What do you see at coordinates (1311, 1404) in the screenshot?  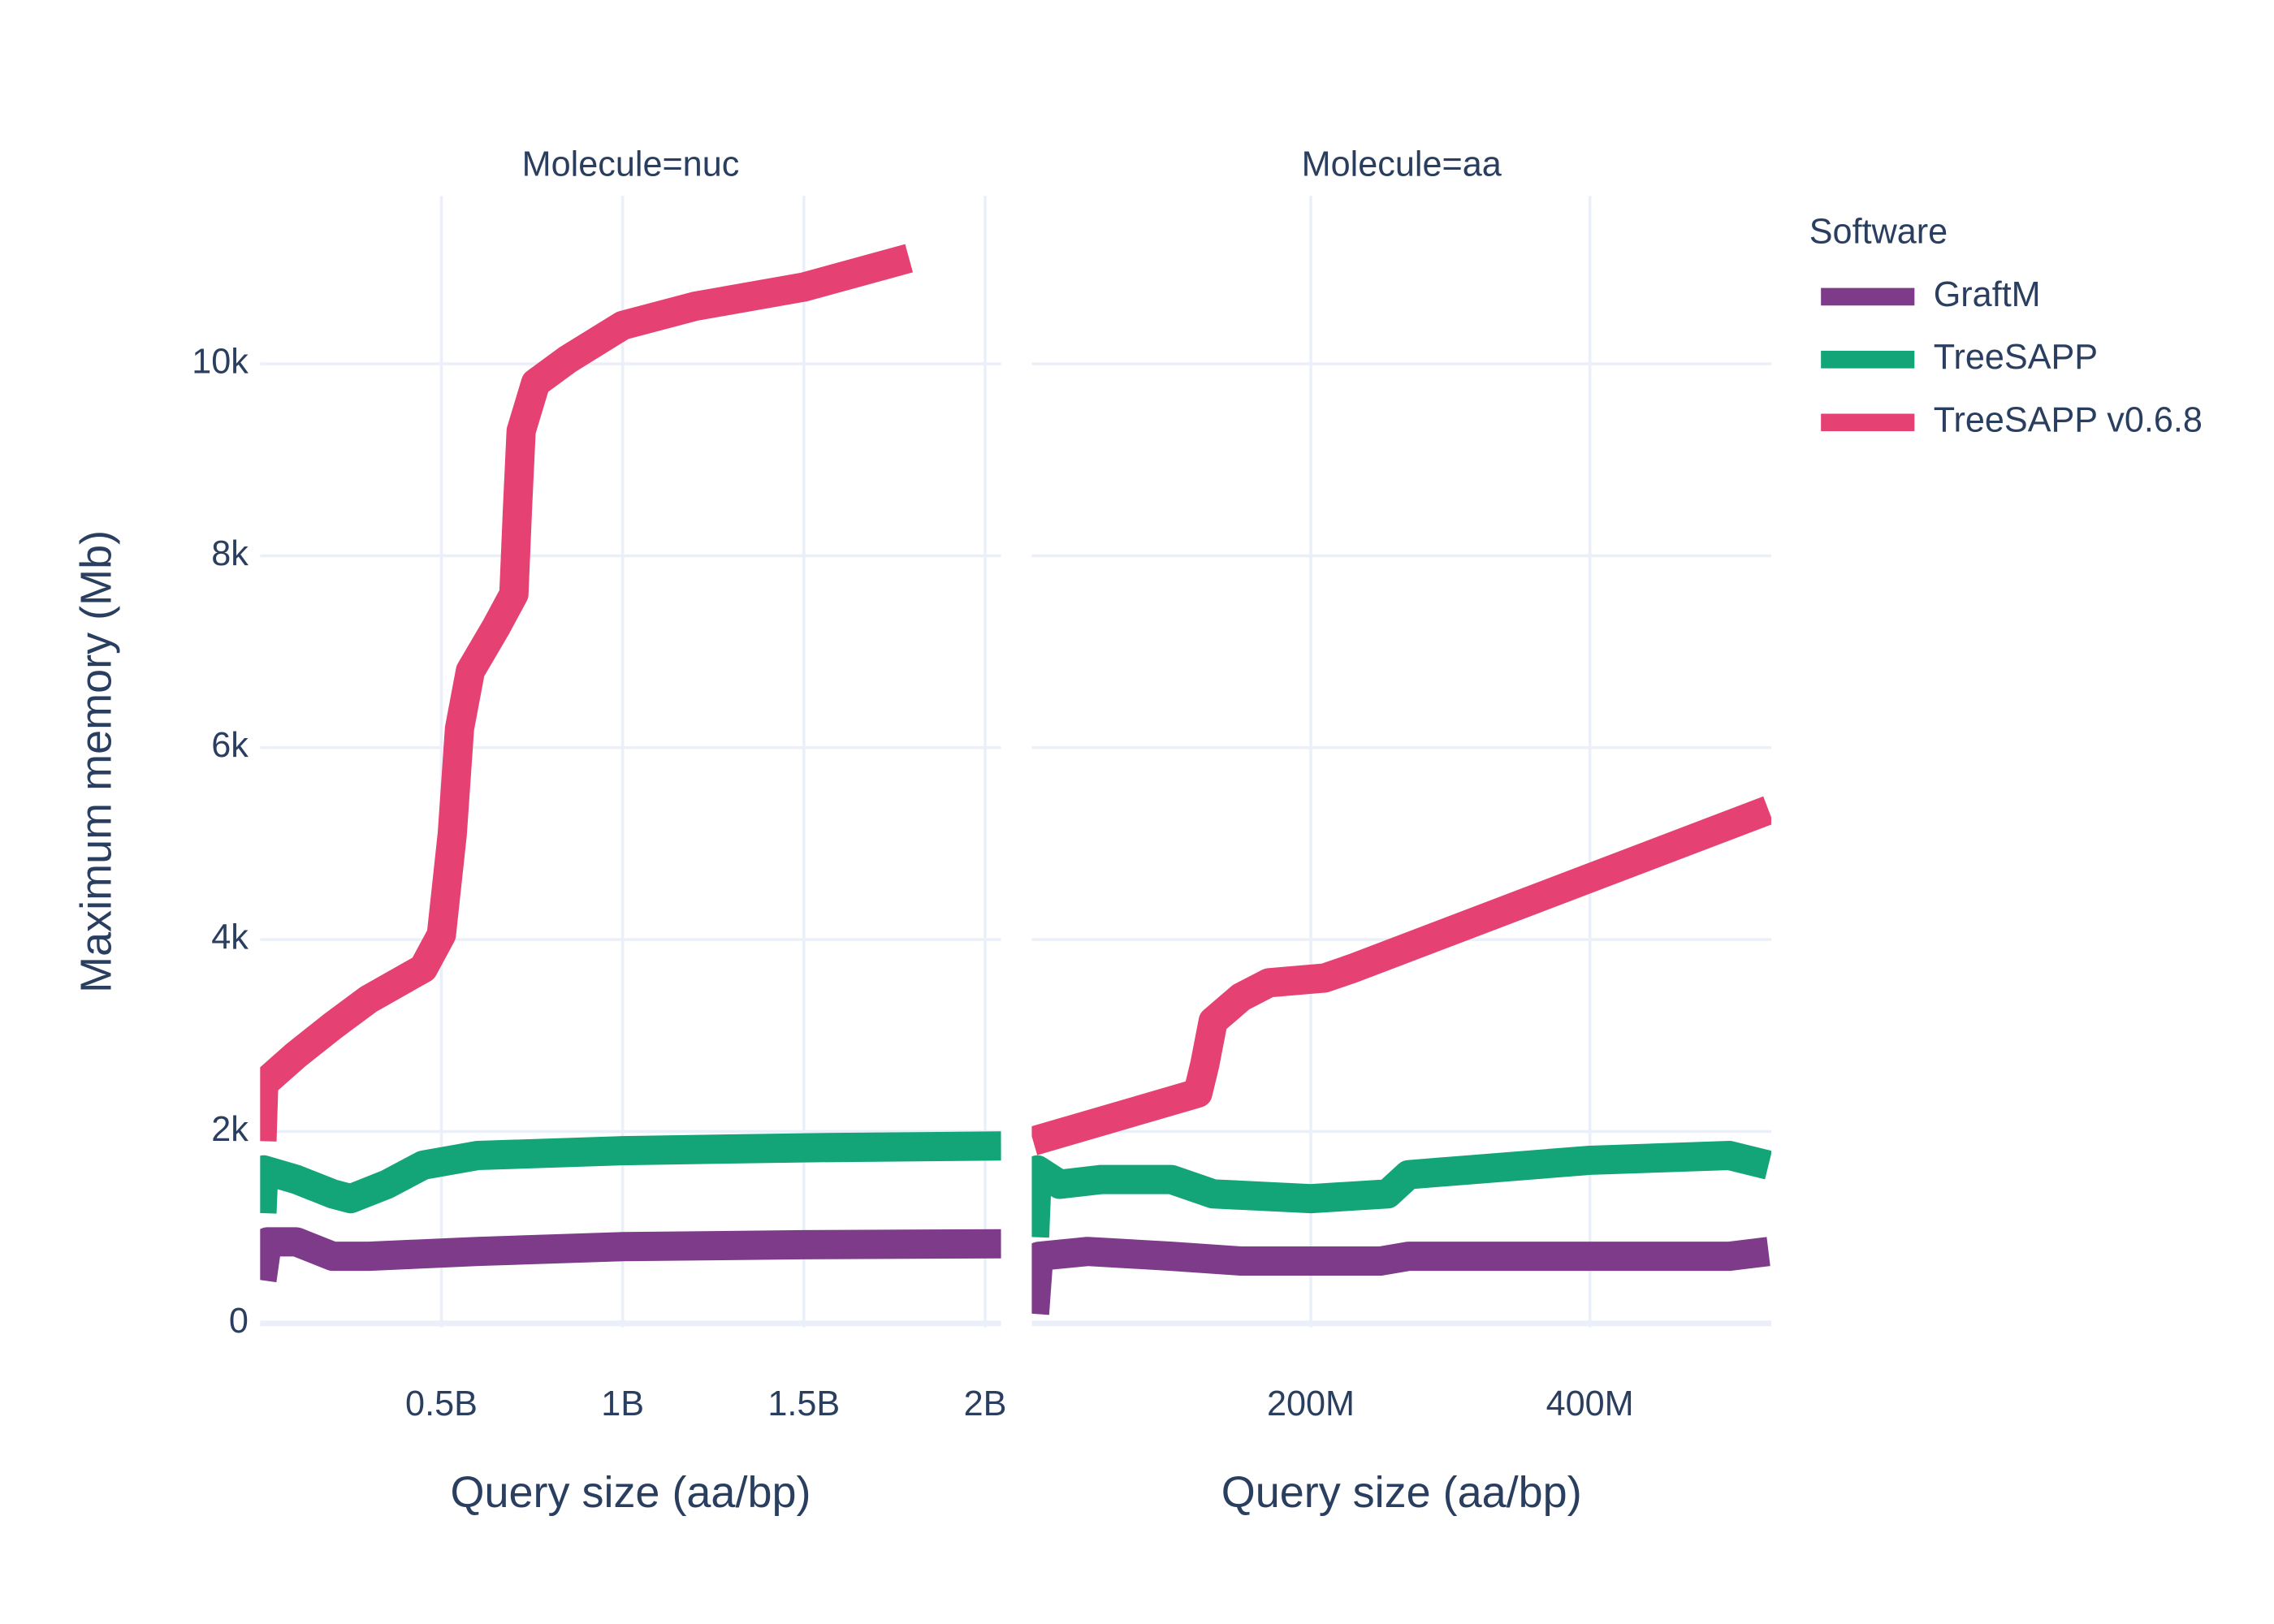 I see `x-tick-label: 200M` at bounding box center [1311, 1404].